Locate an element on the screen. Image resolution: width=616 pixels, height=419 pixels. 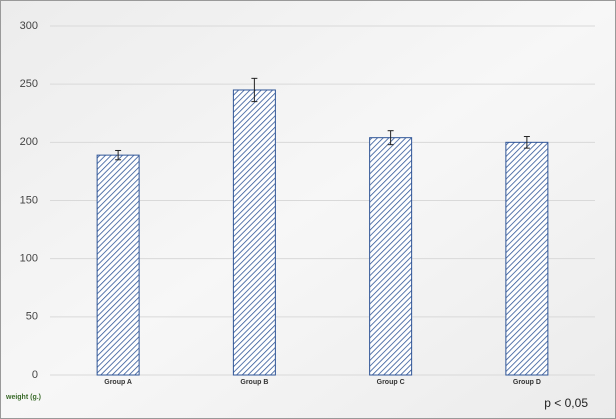
y-tick-label: 0 is located at coordinates (35, 375).